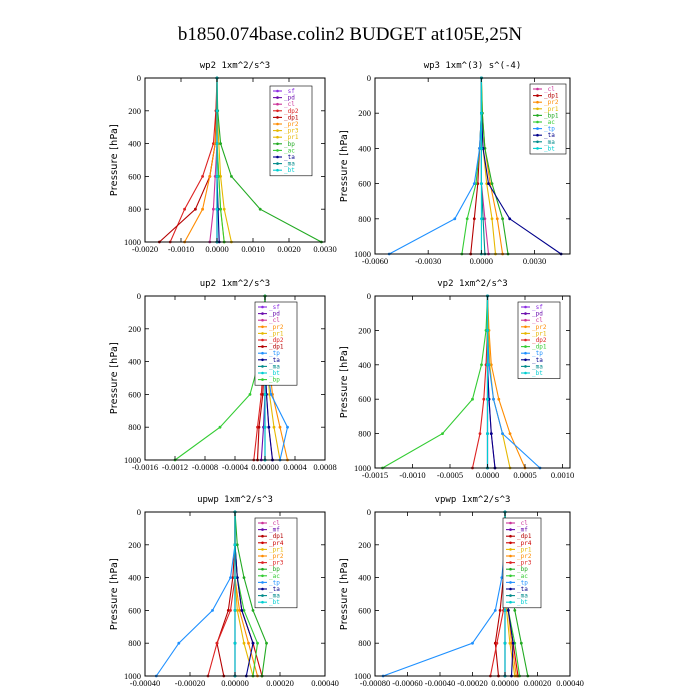 This screenshot has height=700, width=700. What do you see at coordinates (274, 360) in the screenshot?
I see `legend-entry: _ta` at bounding box center [274, 360].